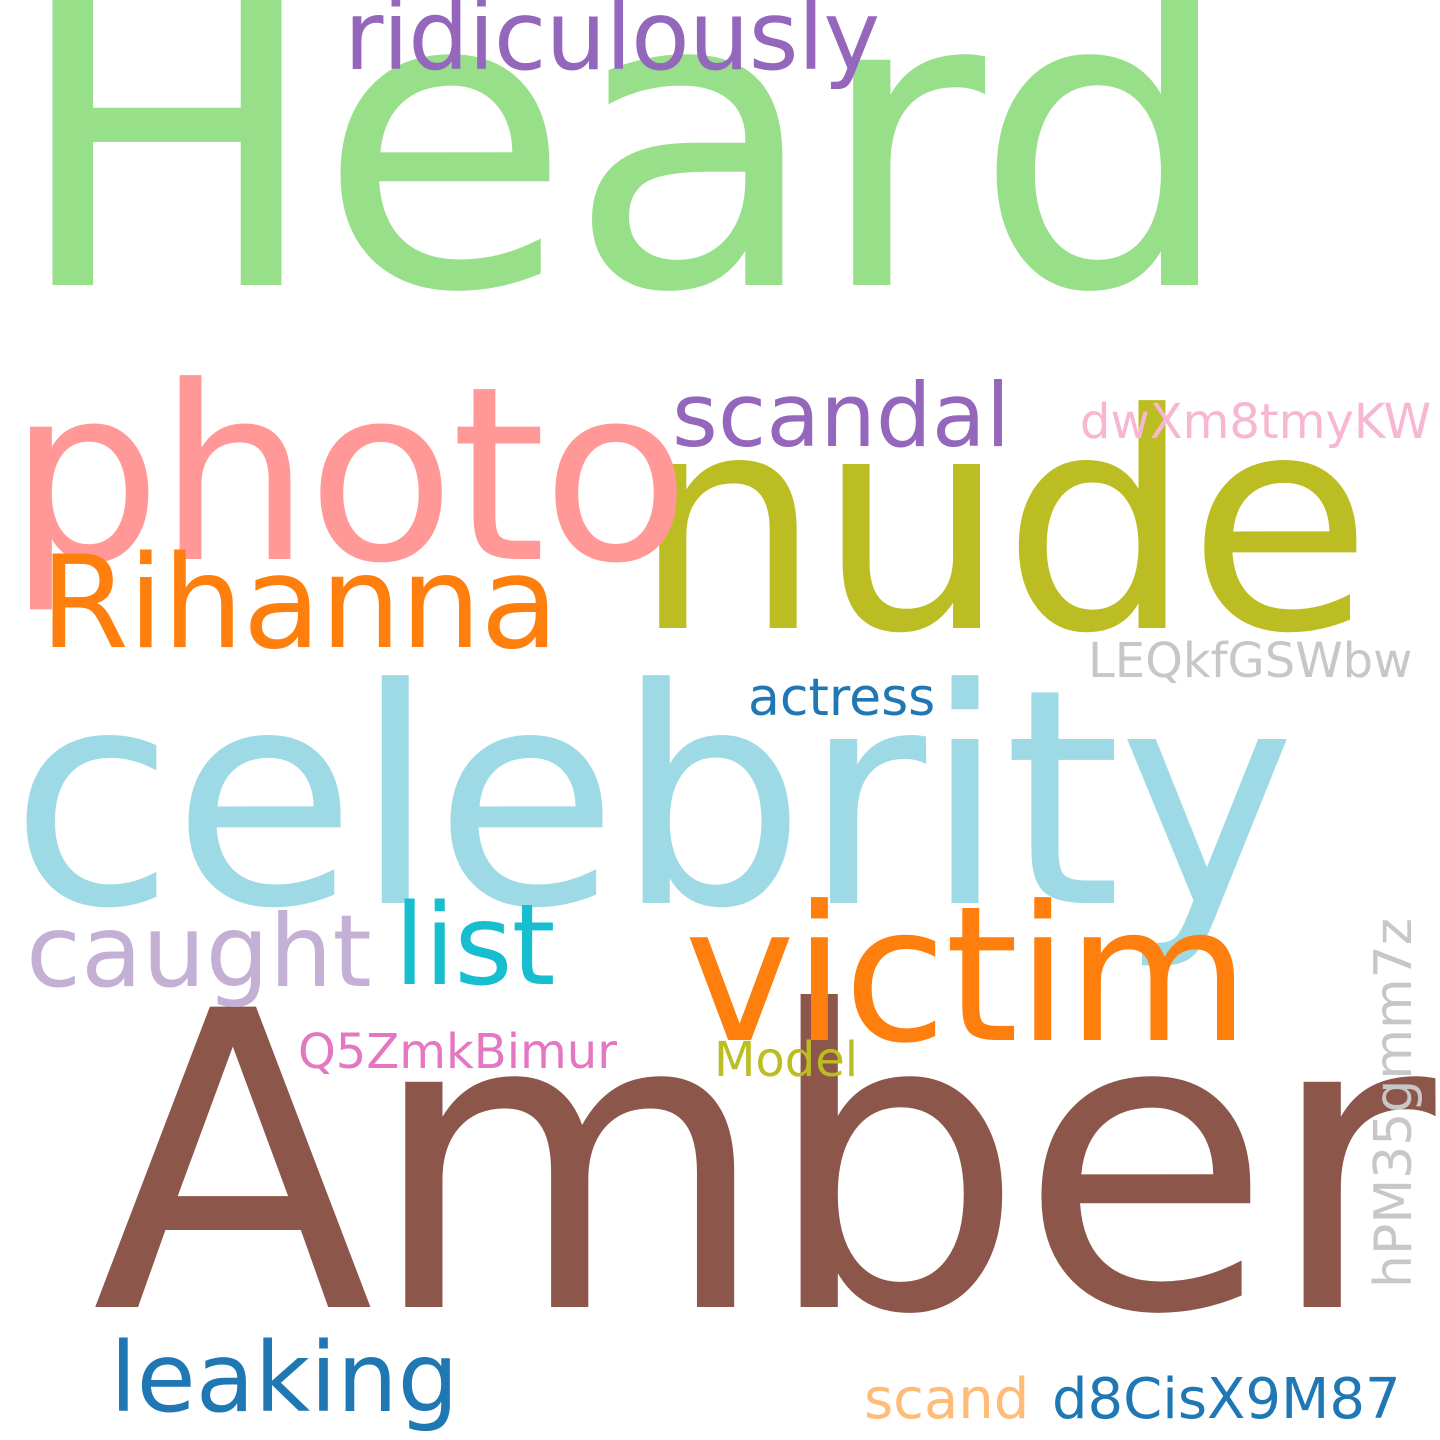  What do you see at coordinates (842, 698) in the screenshot?
I see `word-actress: actress` at bounding box center [842, 698].